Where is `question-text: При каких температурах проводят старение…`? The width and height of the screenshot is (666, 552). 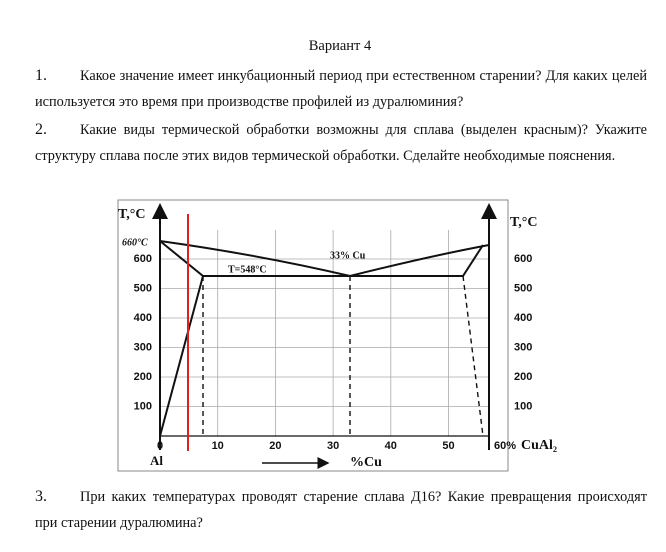
question-text: При каких температурах проводят старение… is located at coordinates (341, 510).